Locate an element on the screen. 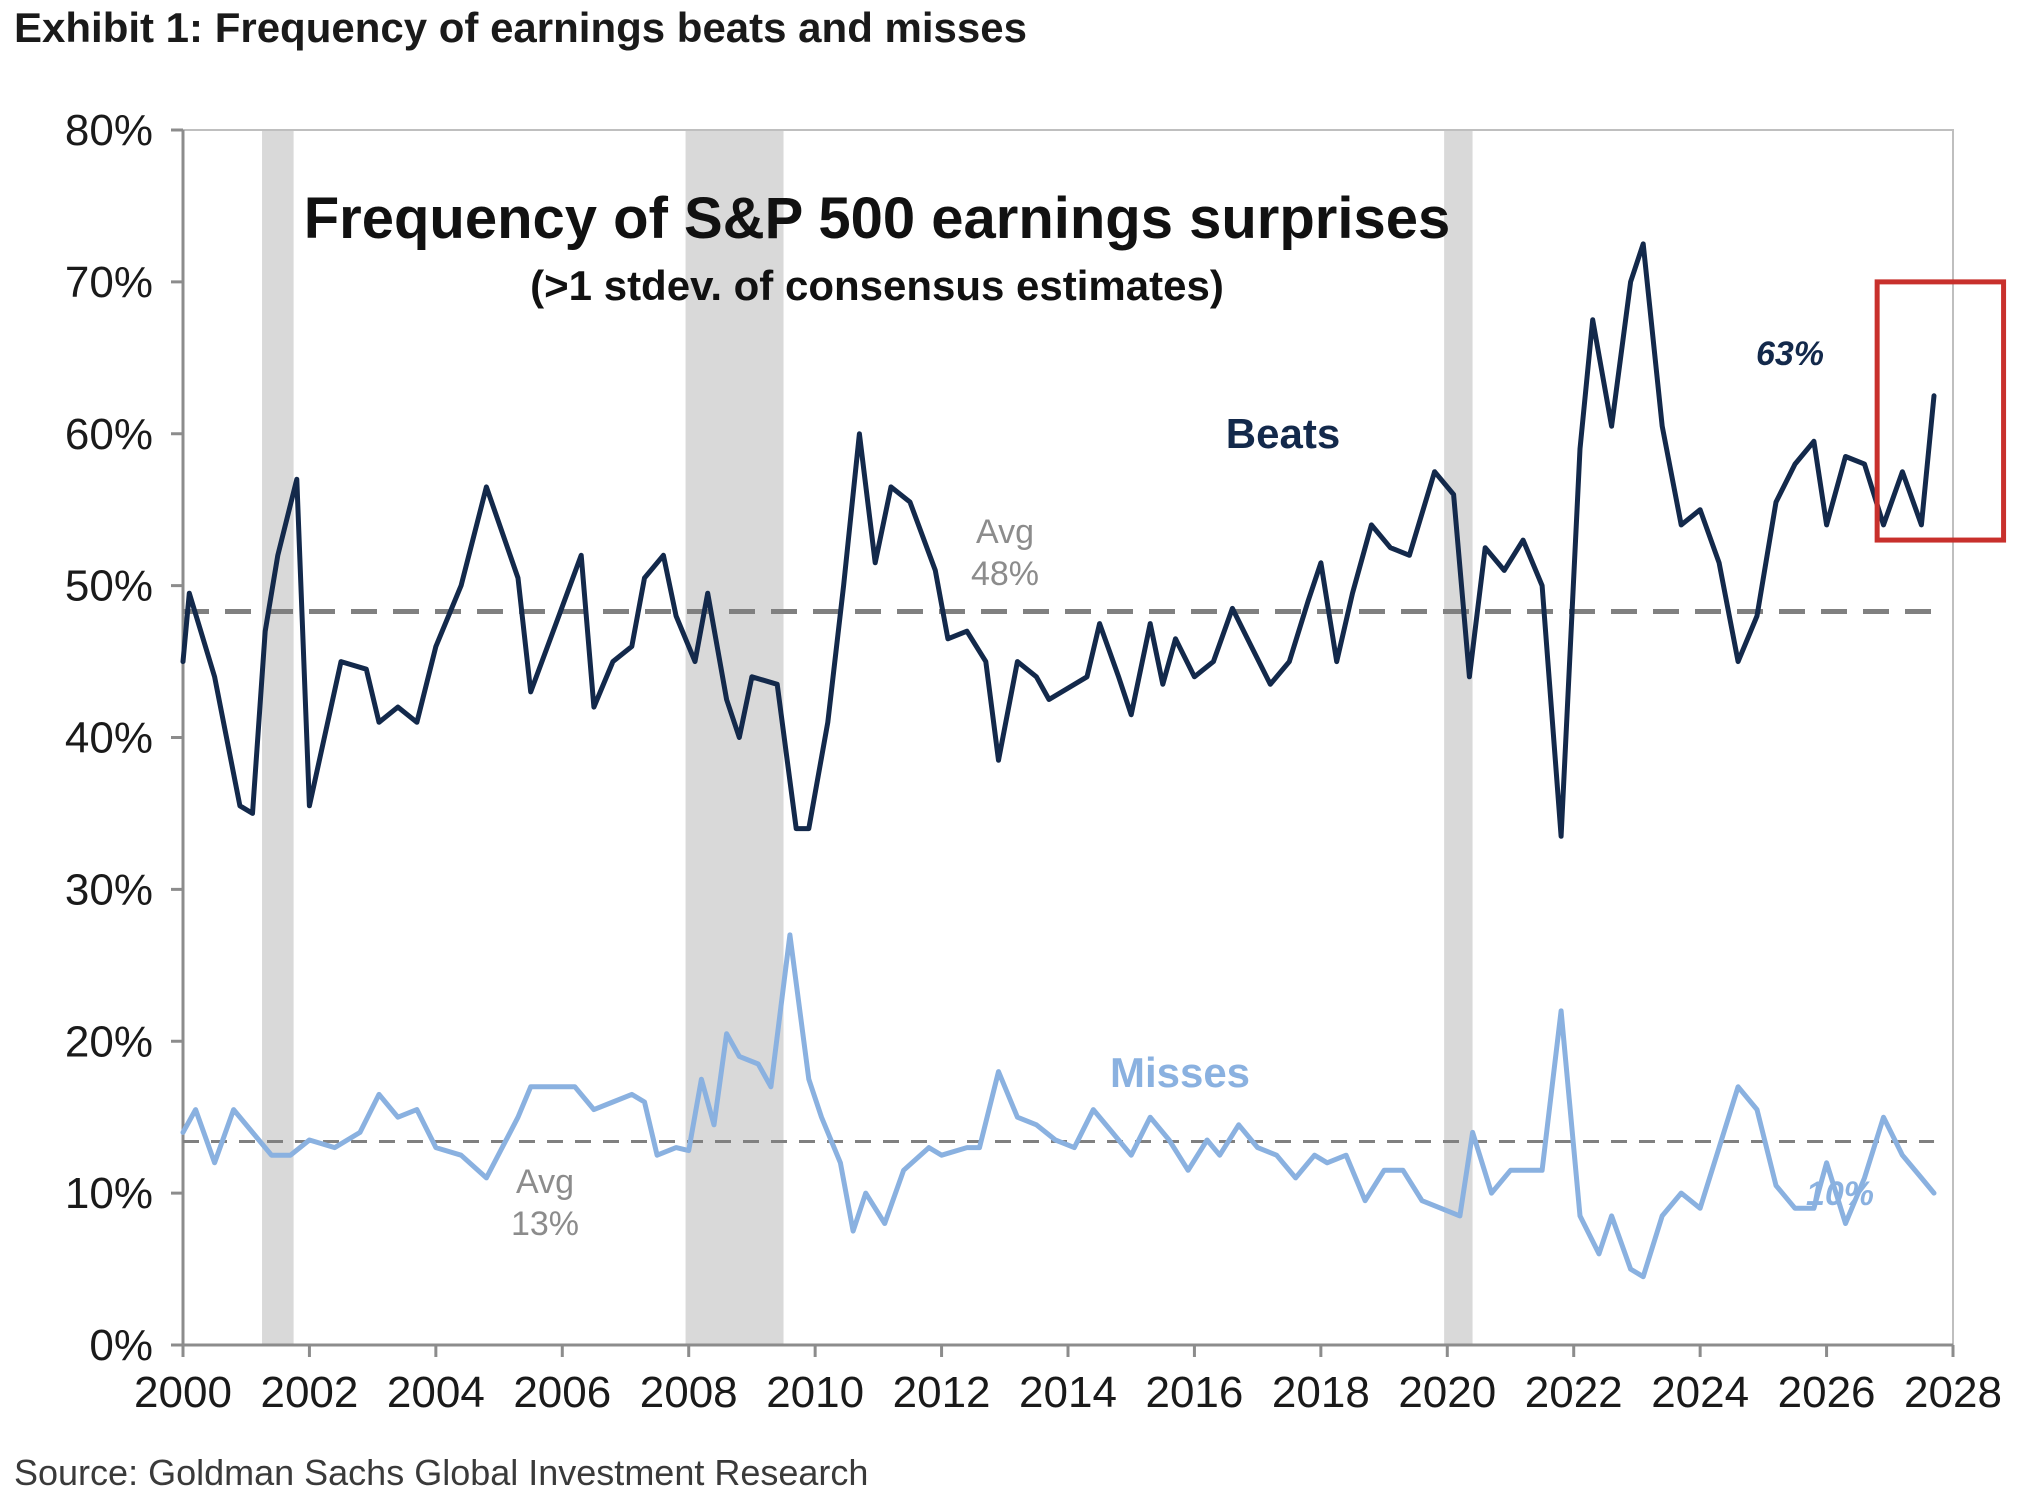 This screenshot has width=2037, height=1509. beats-avg-label-line2: 48% is located at coordinates (1005, 574).